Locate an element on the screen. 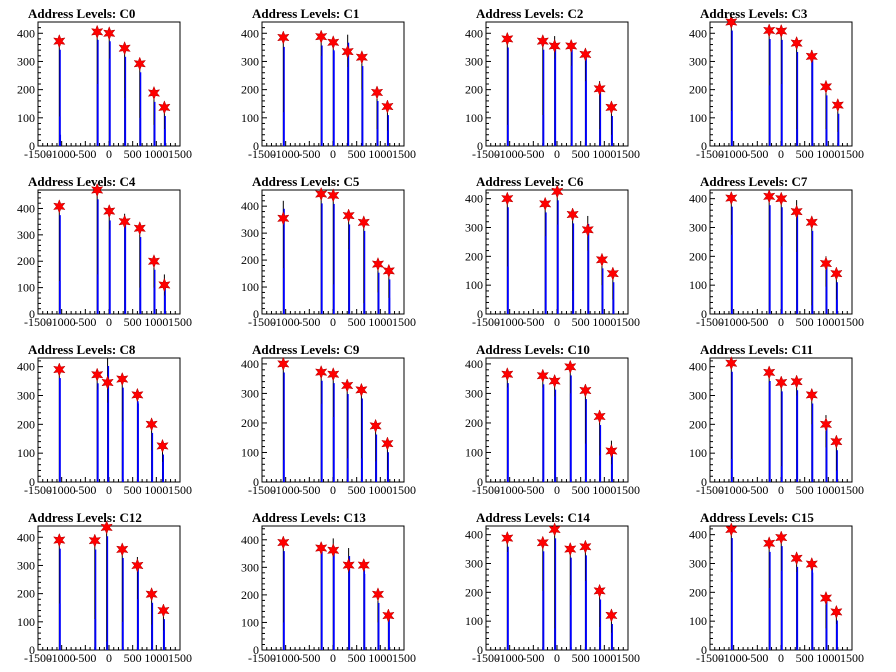 This screenshot has height=672, width=896. chart-title: Address Levels: C4 is located at coordinates (82, 181).